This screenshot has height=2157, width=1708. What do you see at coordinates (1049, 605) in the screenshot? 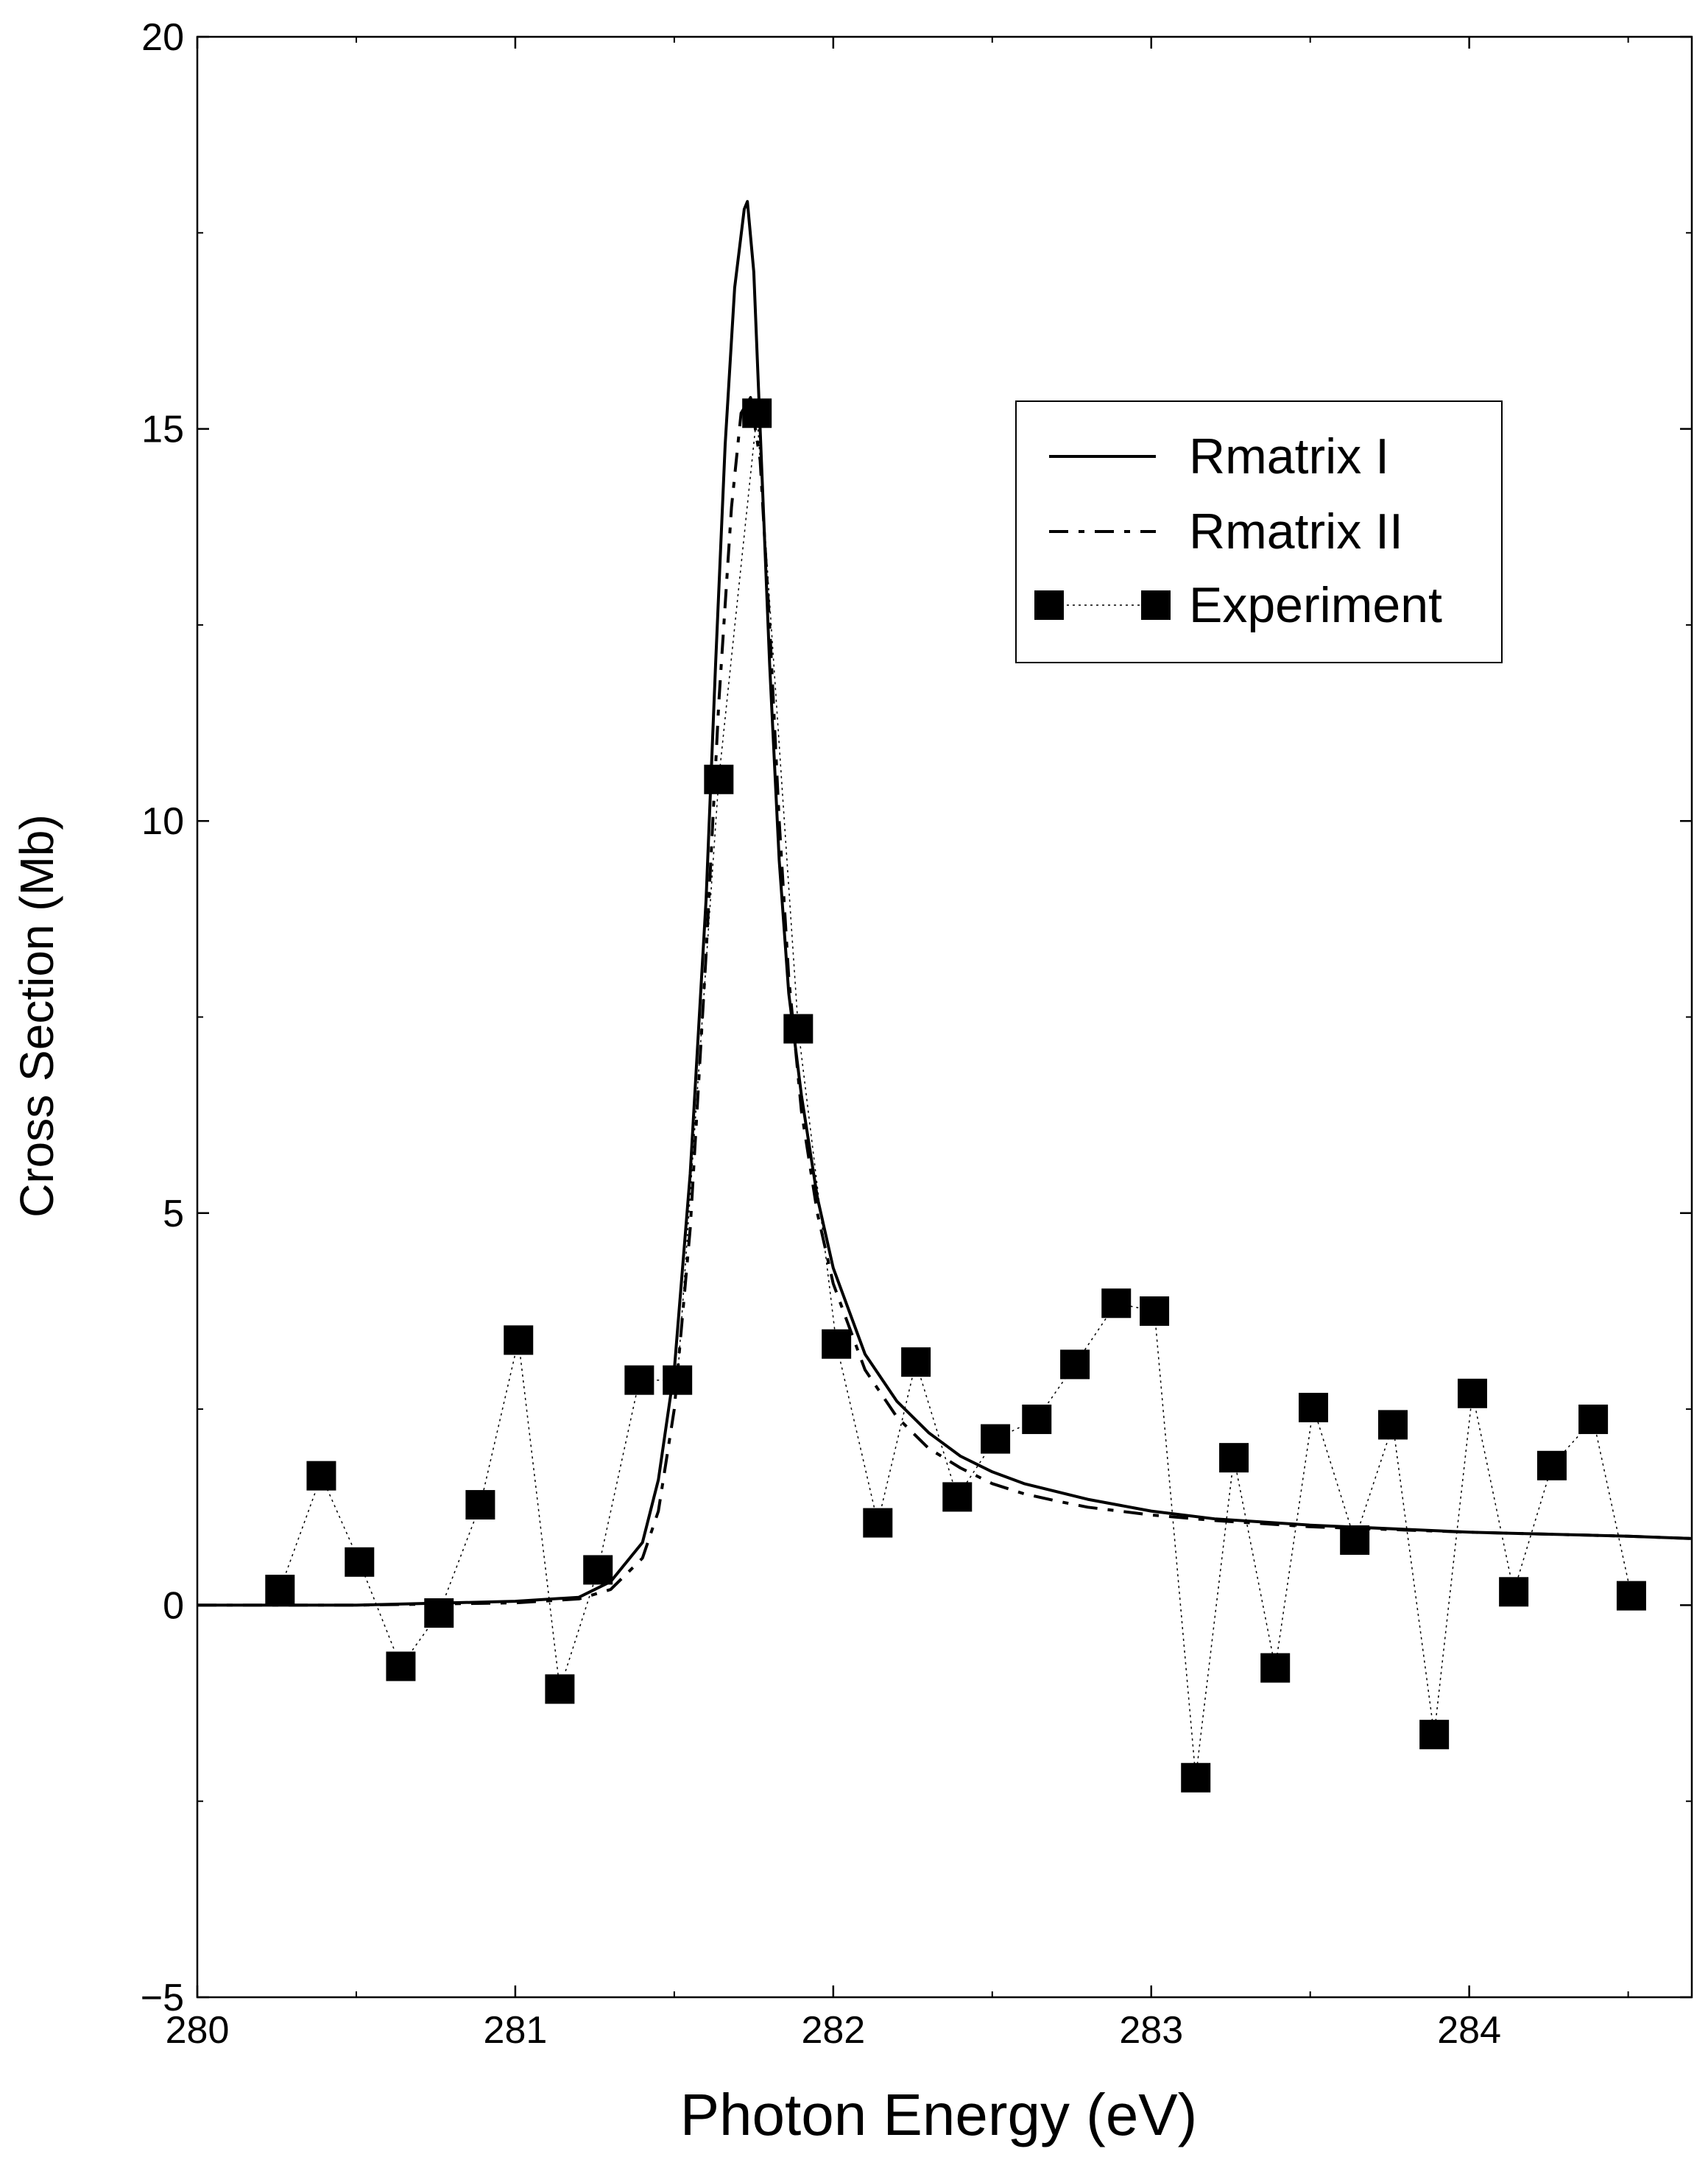
I see `legend-swatch-experiment-marker-left` at bounding box center [1049, 605].